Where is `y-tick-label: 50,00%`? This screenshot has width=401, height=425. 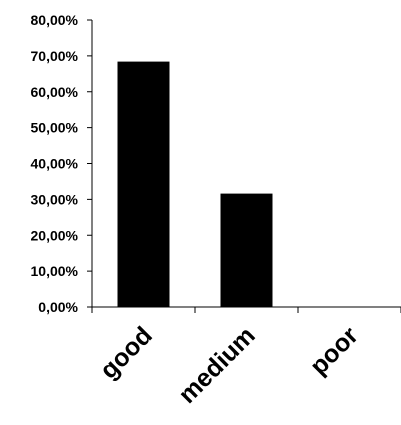
y-tick-label: 50,00% is located at coordinates (55, 128).